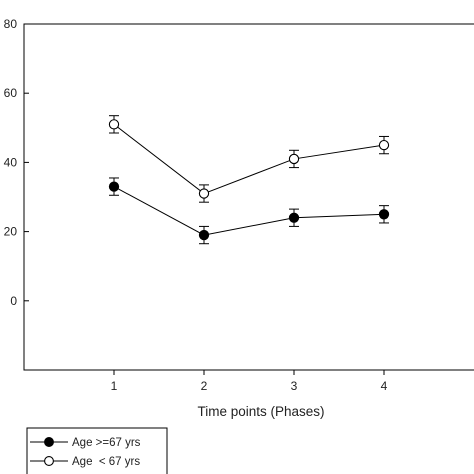 This screenshot has height=474, width=474. Describe the element at coordinates (13, 301) in the screenshot. I see `y-tick-label: 0` at that location.